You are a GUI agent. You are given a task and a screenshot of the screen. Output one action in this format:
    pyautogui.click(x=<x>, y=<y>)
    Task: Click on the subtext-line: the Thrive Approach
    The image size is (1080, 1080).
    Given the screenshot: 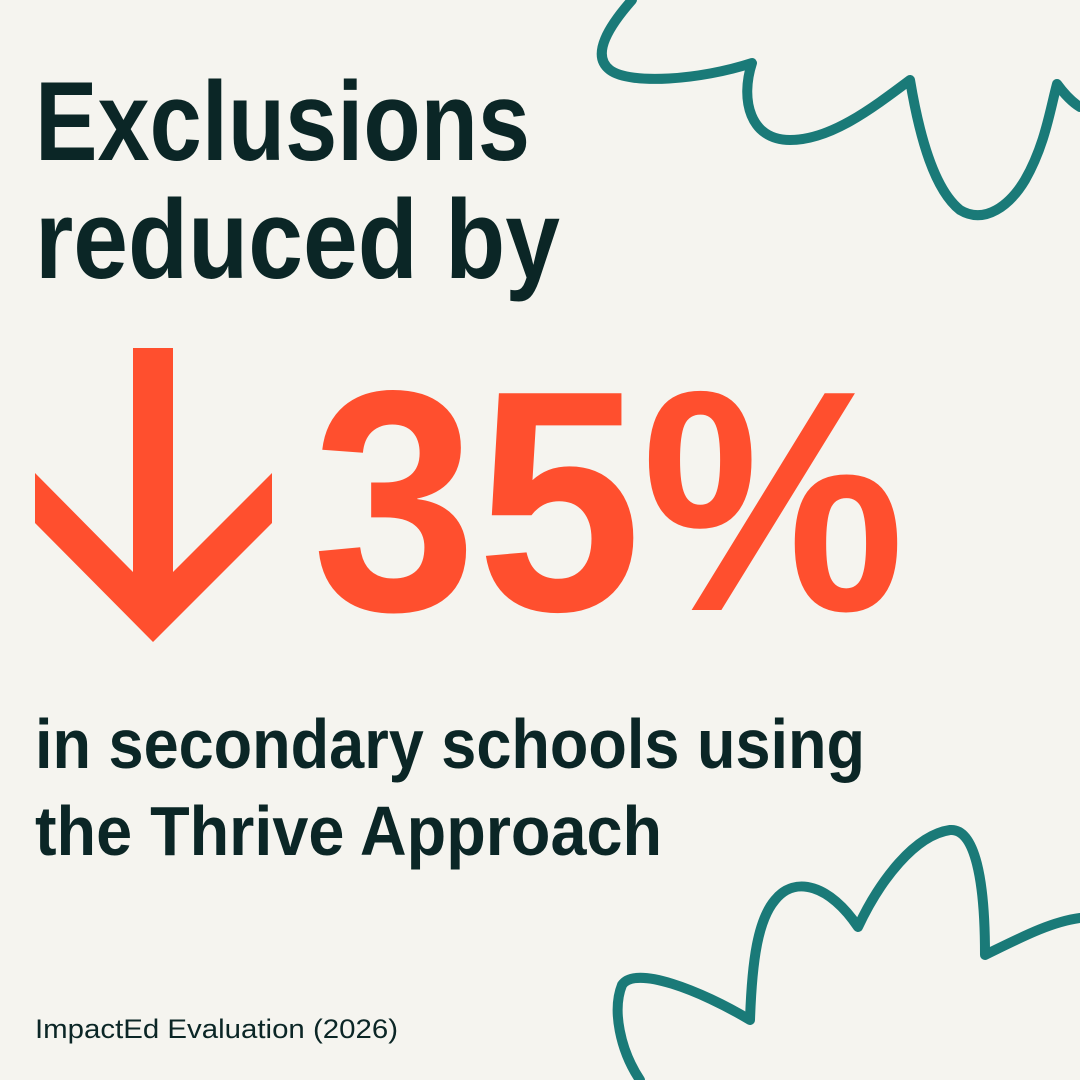 What is the action you would take?
    pyautogui.click(x=348, y=831)
    